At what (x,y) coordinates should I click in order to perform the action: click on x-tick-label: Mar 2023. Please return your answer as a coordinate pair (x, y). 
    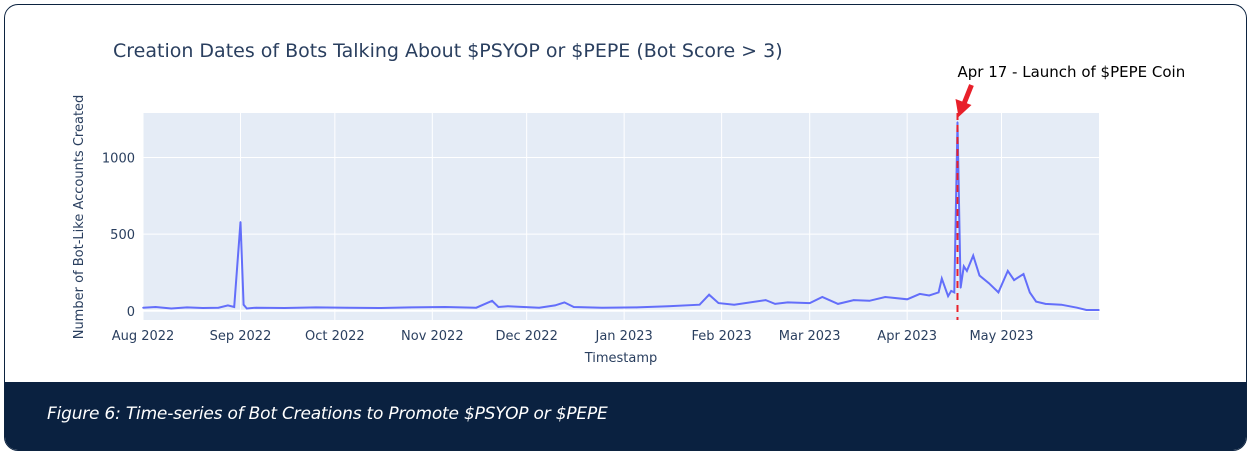
    Looking at the image, I should click on (810, 336).